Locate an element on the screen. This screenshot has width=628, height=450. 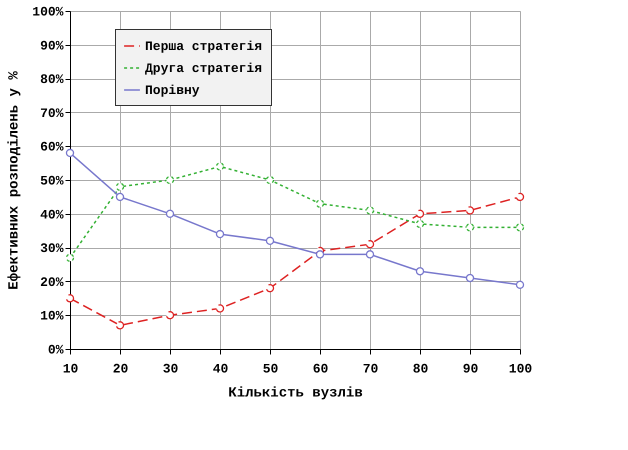
x-tick-label: 70 is located at coordinates (370, 369).